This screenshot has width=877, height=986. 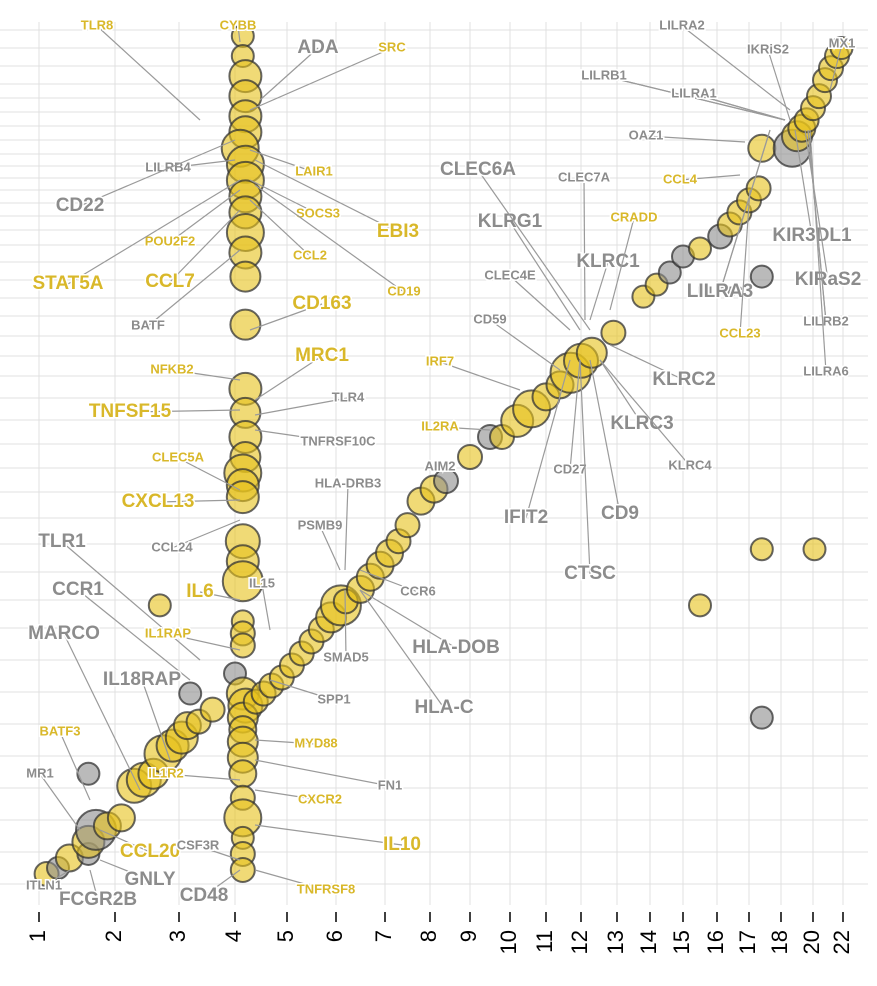 What do you see at coordinates (39, 772) in the screenshot?
I see `gene-label-38: MR1` at bounding box center [39, 772].